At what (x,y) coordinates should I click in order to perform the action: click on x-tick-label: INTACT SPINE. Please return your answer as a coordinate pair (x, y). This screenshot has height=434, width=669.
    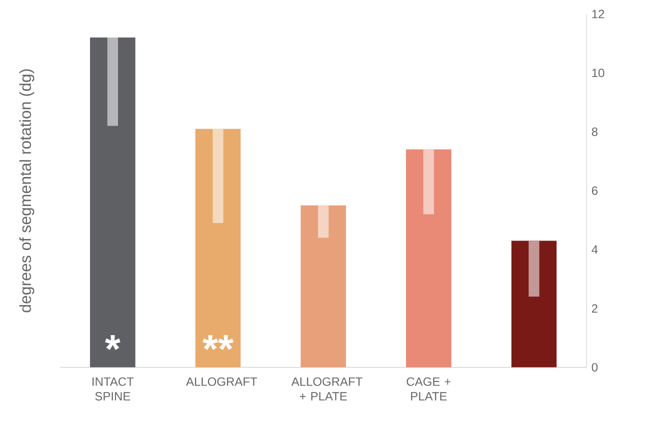
    Looking at the image, I should click on (113, 389).